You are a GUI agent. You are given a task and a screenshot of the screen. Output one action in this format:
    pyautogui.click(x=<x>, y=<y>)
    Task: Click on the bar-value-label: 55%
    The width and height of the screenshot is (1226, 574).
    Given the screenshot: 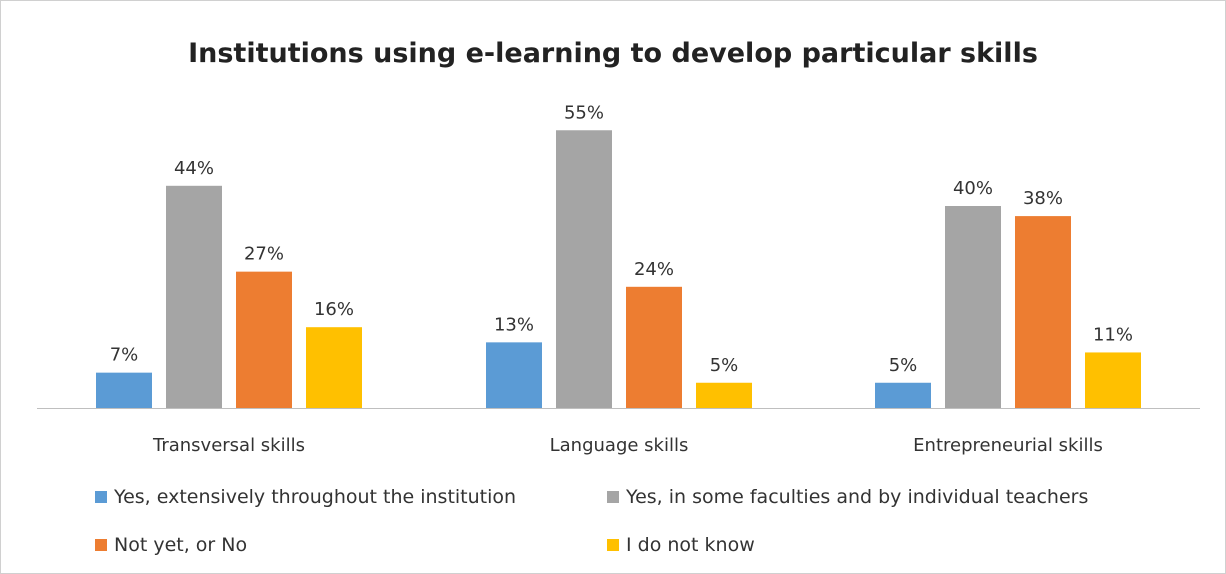 What is the action you would take?
    pyautogui.click(x=584, y=112)
    